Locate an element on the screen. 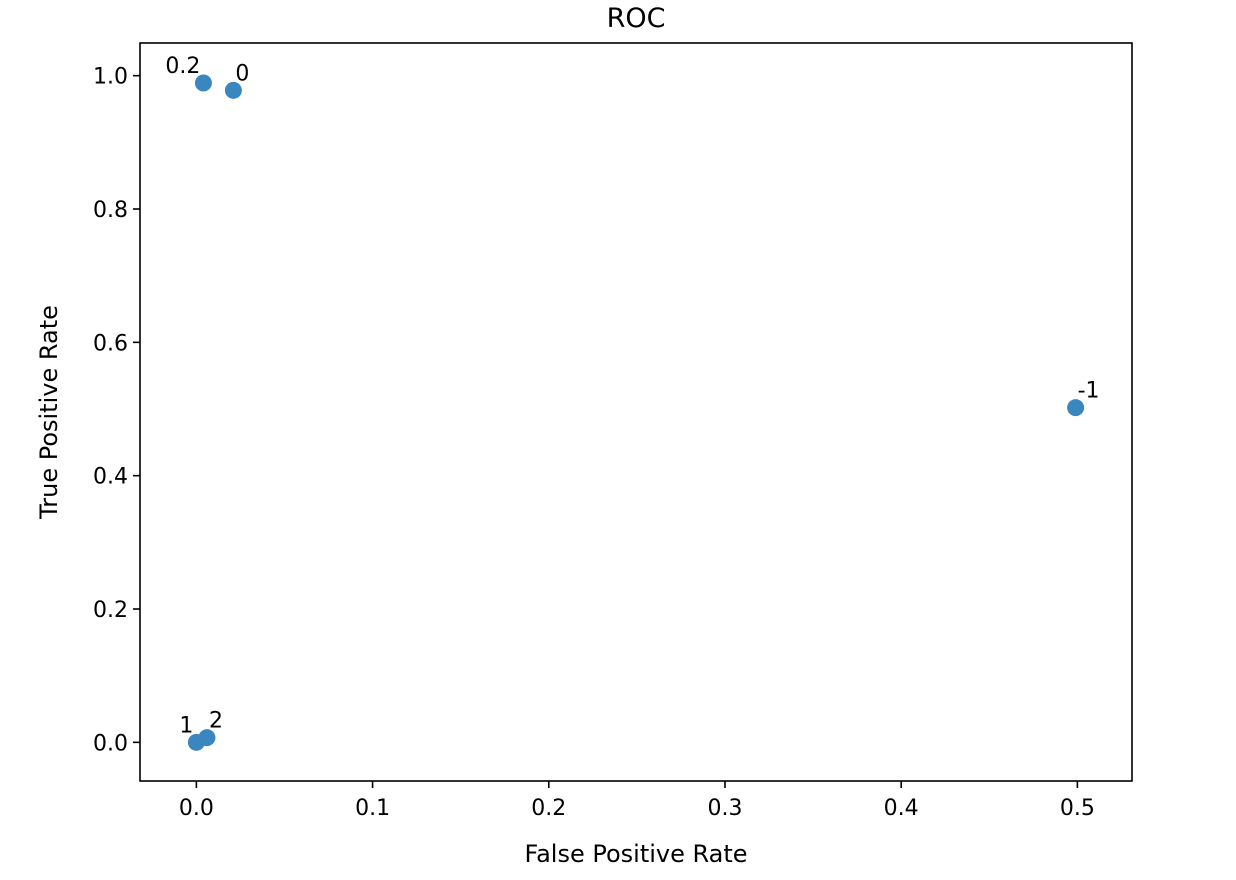 This screenshot has height=880, width=1236. point-label: 0 is located at coordinates (242, 73).